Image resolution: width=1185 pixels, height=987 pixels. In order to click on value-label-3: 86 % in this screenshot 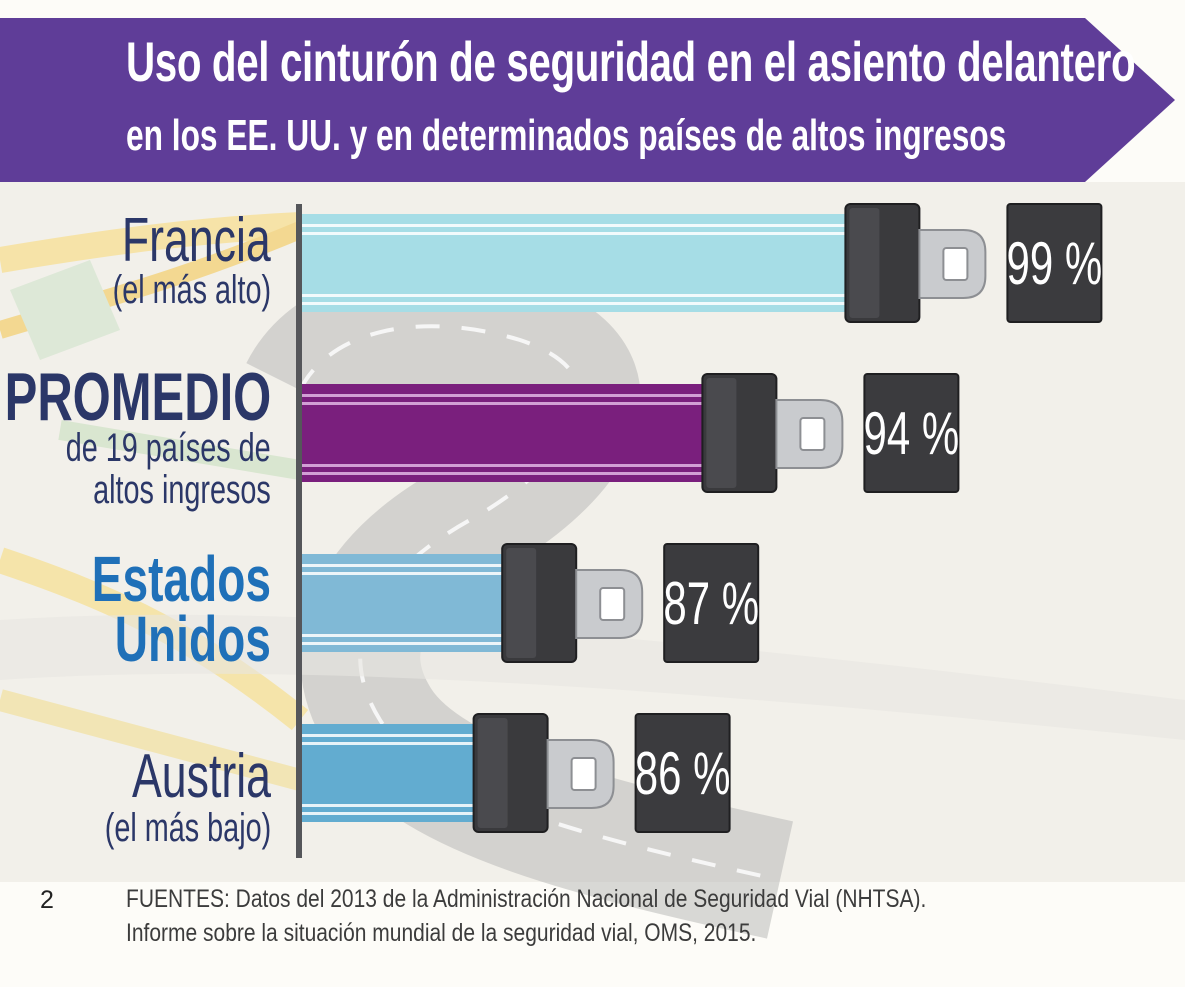, I will do `click(683, 773)`.